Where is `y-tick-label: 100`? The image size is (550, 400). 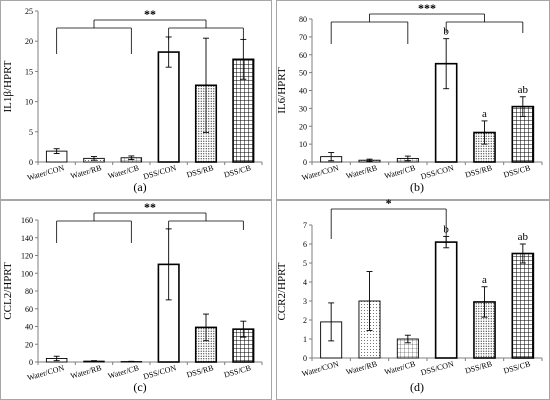 y-tick-label: 100 is located at coordinates (27, 273).